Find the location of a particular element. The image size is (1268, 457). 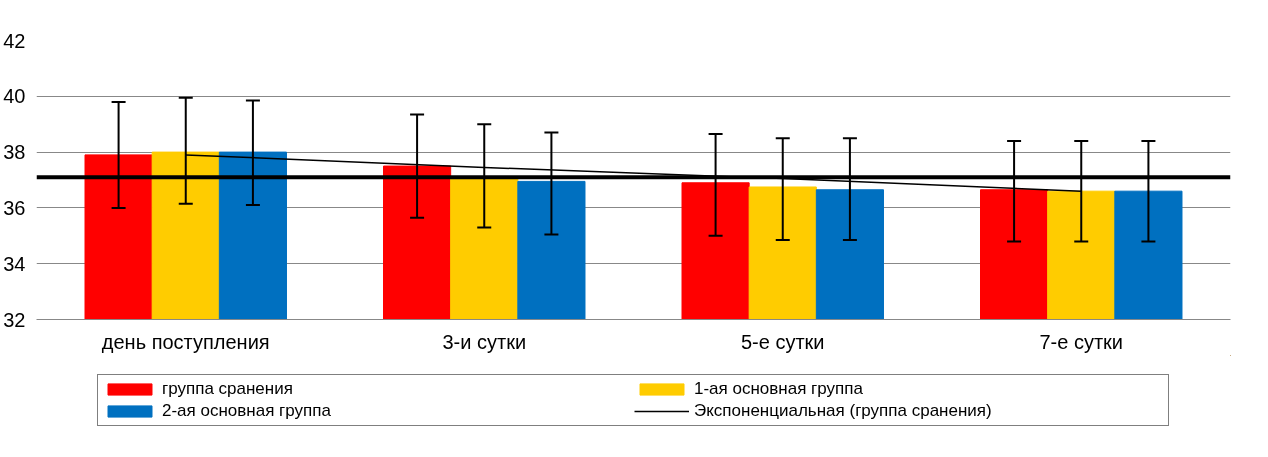

y-tick-label: 40 is located at coordinates (14, 96).